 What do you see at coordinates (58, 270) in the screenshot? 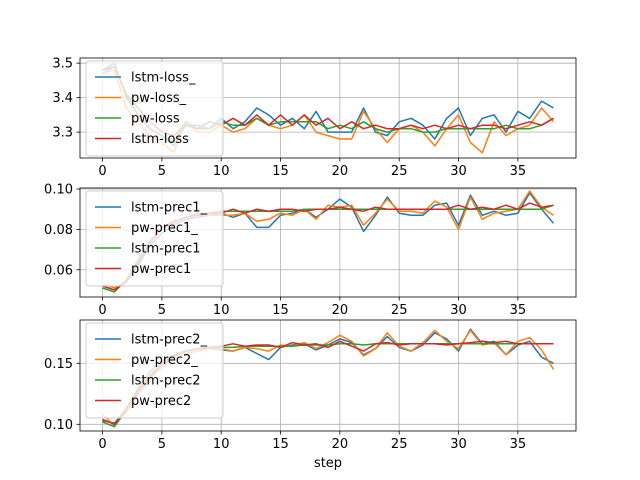
I see `y-tick-label: 0.06` at bounding box center [58, 270].